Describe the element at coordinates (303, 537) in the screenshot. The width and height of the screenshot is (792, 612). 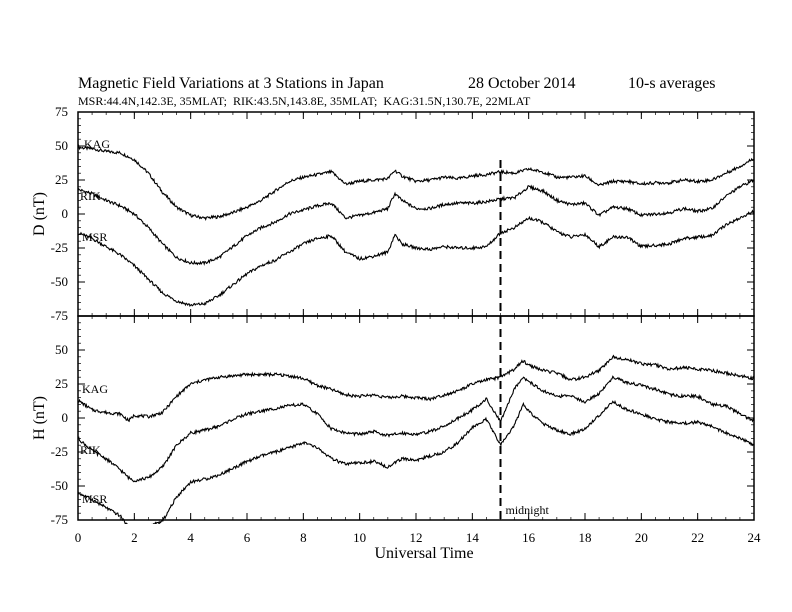
I see `x-tick-label: 8` at that location.